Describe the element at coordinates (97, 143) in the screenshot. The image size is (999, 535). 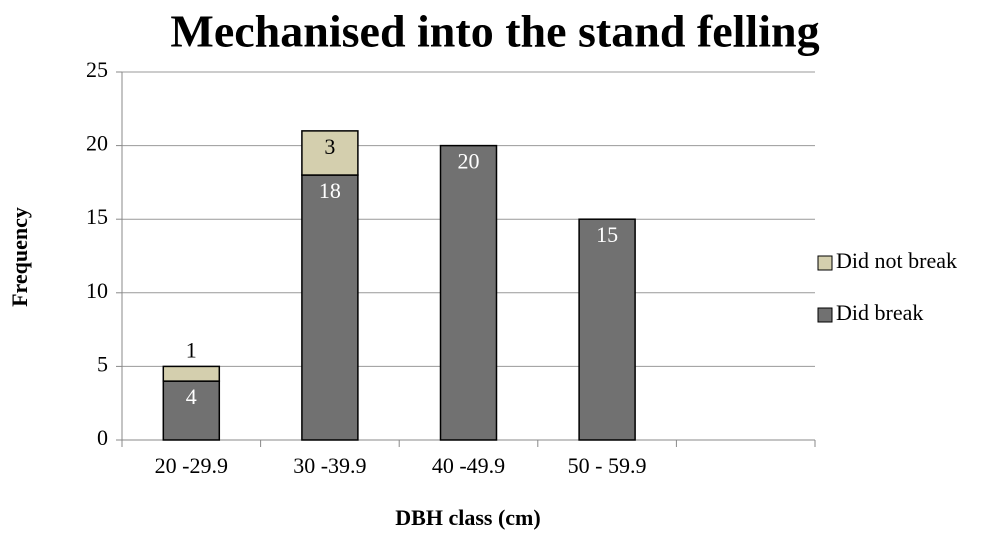
I see `y-tick-label: 20` at that location.